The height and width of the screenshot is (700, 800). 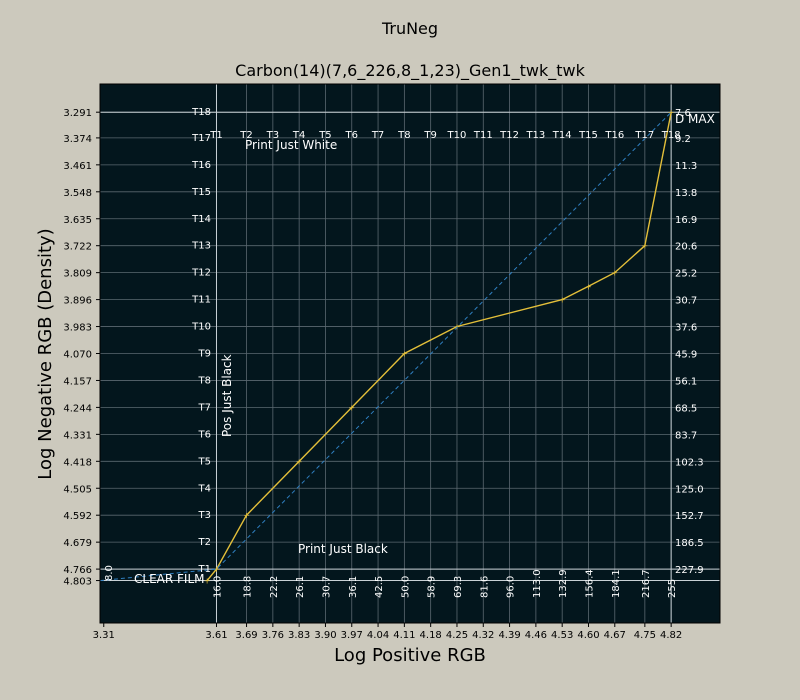 I want to click on left-step-label: T8, so click(x=204, y=380).